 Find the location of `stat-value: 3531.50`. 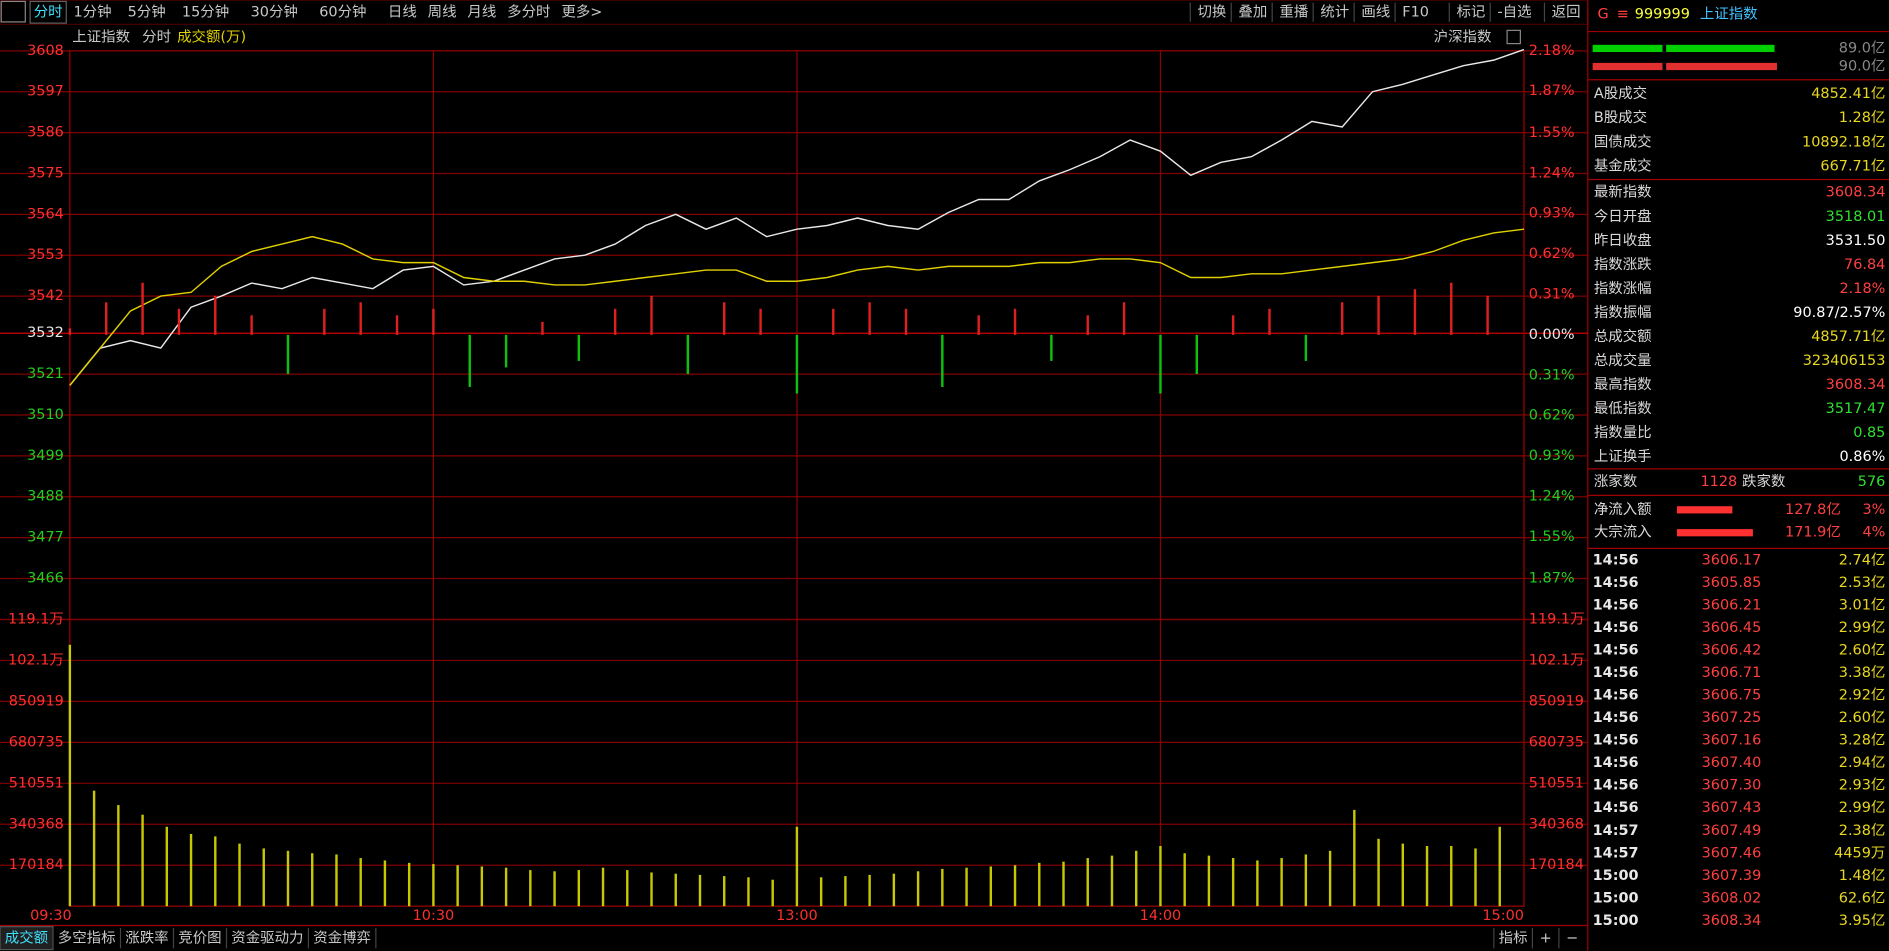

stat-value: 3531.50 is located at coordinates (1856, 241).